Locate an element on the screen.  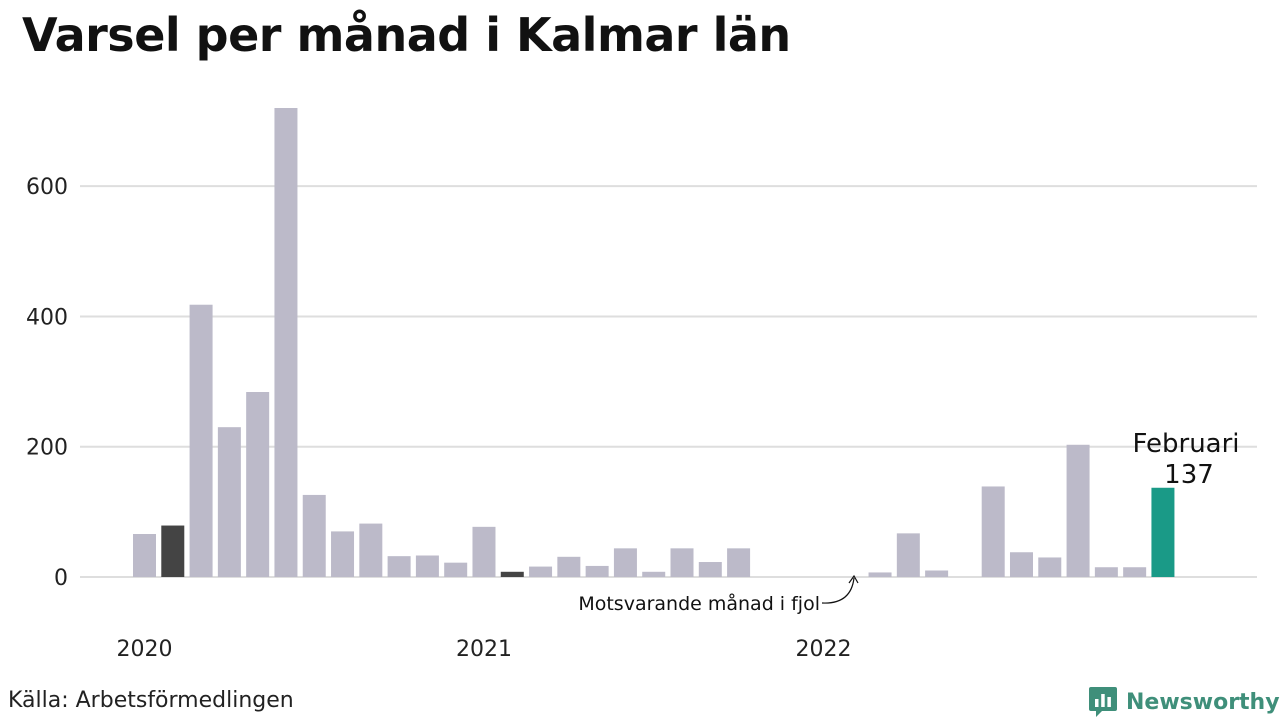
highlight-value: 137 is located at coordinates (1189, 475).